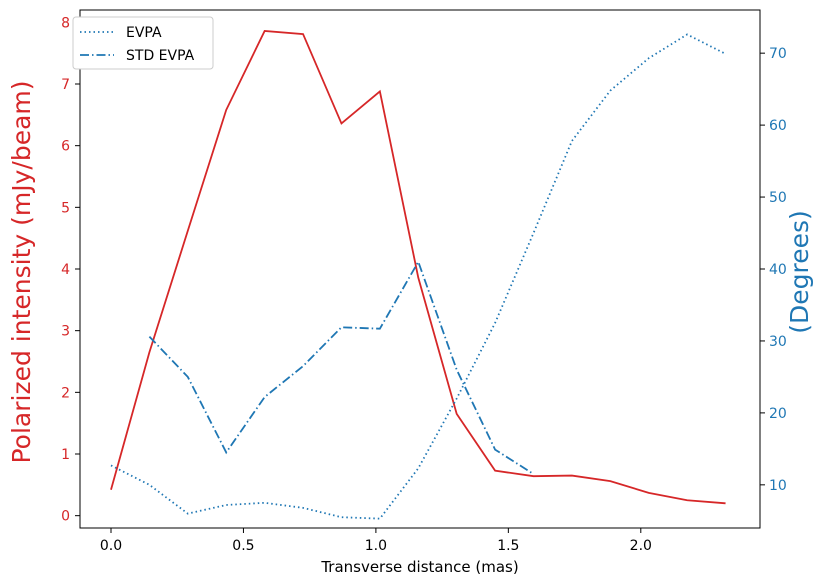 This screenshot has height=584, width=834. I want to click on x-axis: 0.0 0.5 1.0 1.5 2.0, so click(376, 541).